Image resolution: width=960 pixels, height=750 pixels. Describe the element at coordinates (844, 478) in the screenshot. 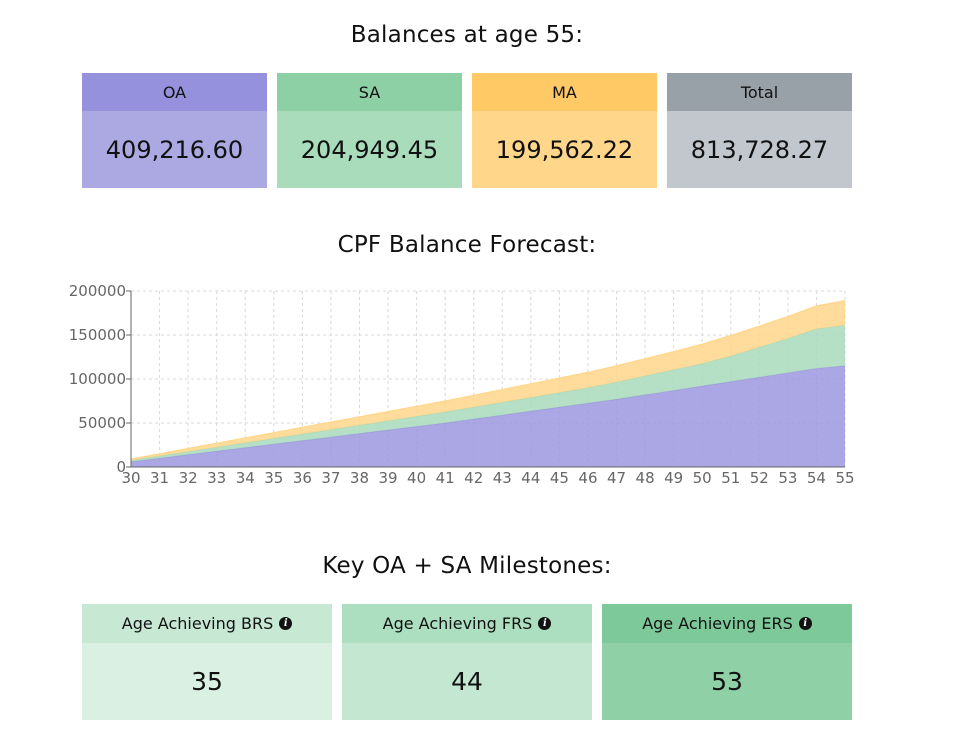

I see `x-tick-label: 55` at that location.